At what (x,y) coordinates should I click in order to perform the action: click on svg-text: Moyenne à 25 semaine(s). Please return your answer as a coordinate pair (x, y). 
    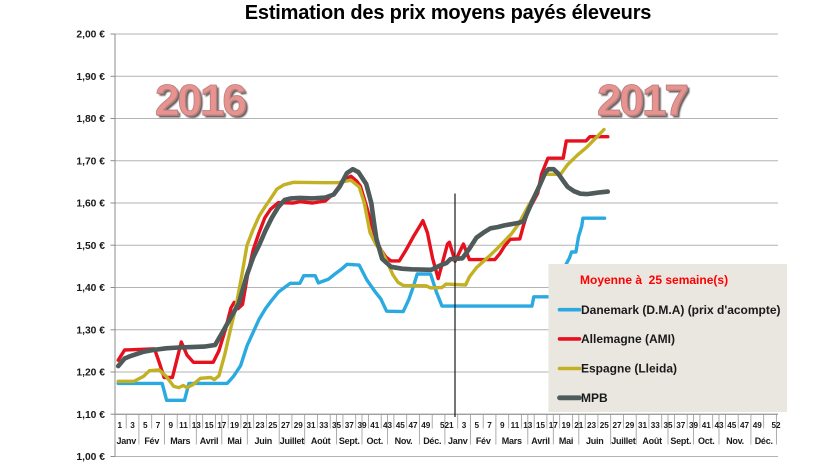
    Looking at the image, I should click on (654, 280).